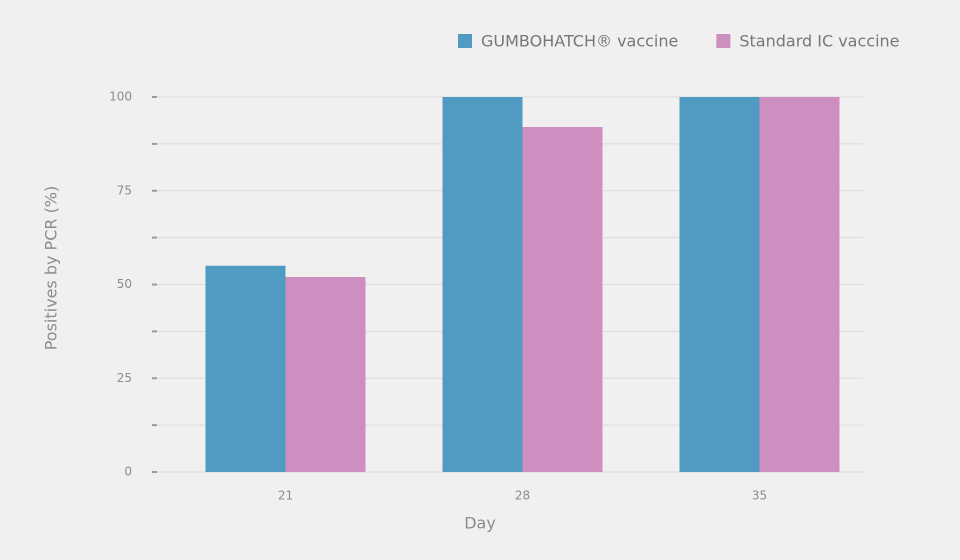  What do you see at coordinates (124, 378) in the screenshot?
I see `y-tick-label: 25` at bounding box center [124, 378].